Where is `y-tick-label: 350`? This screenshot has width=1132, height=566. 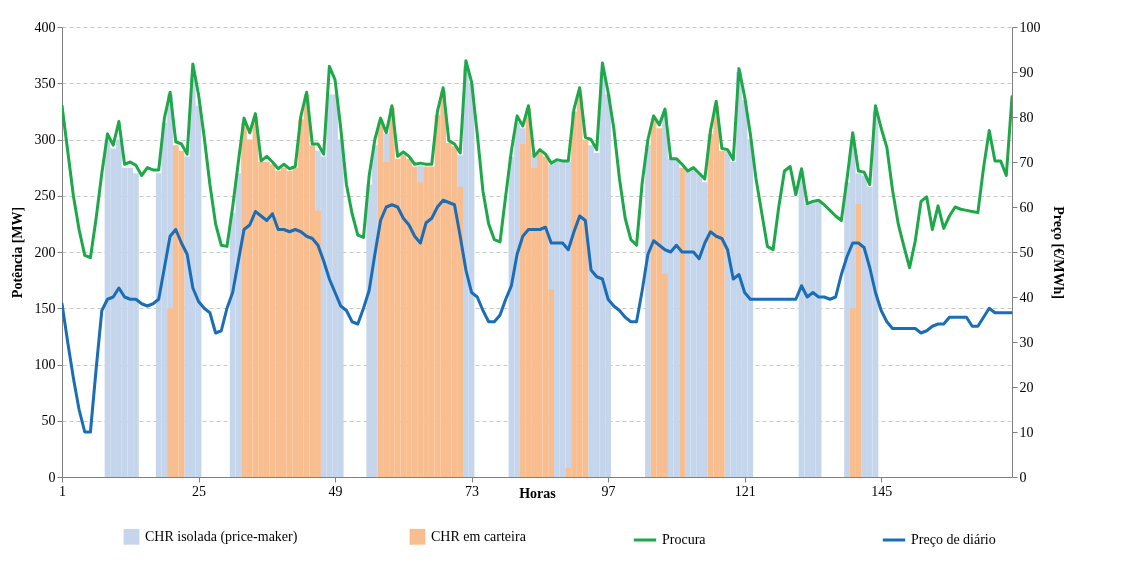
y-tick-label: 350 is located at coordinates (45, 83).